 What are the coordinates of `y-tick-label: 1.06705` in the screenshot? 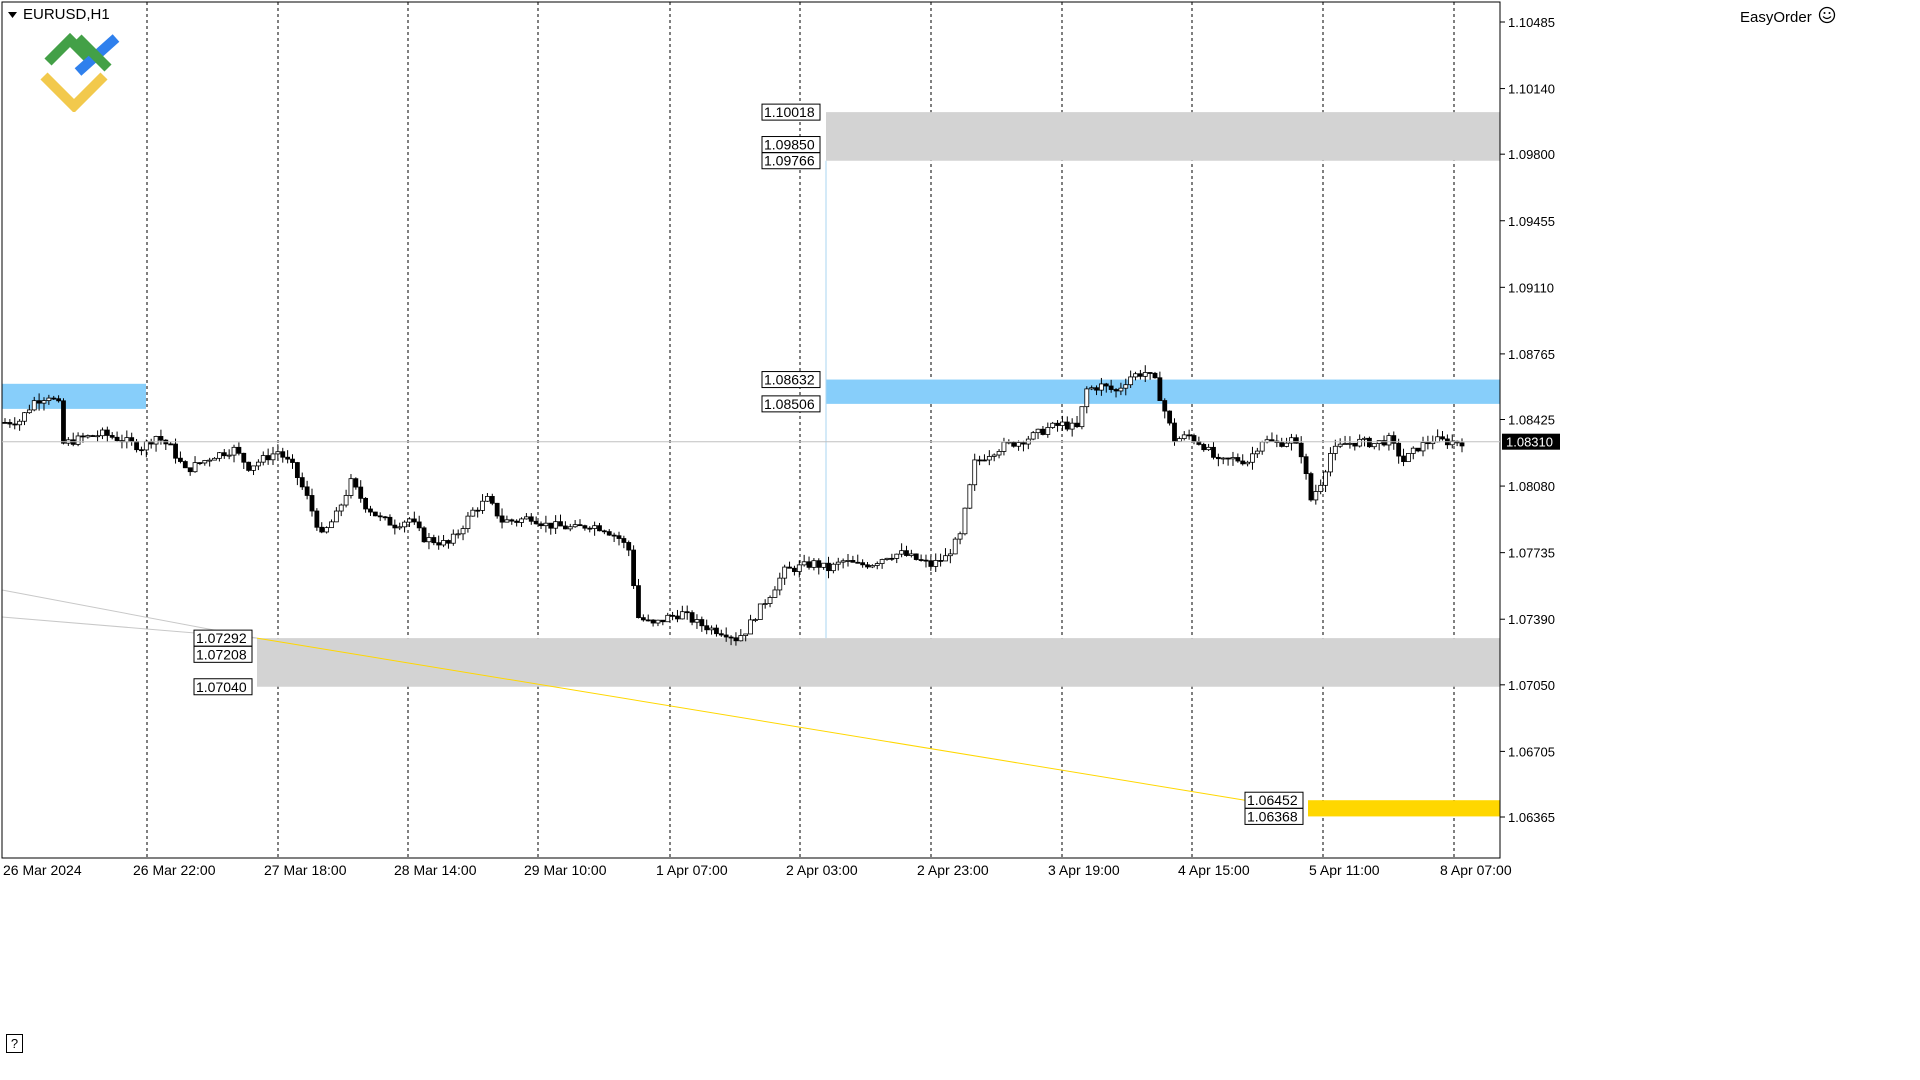 It's located at (1531, 751).